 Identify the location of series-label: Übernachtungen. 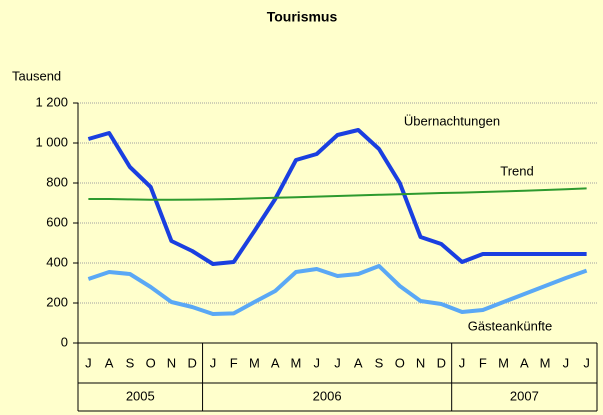
(452, 120).